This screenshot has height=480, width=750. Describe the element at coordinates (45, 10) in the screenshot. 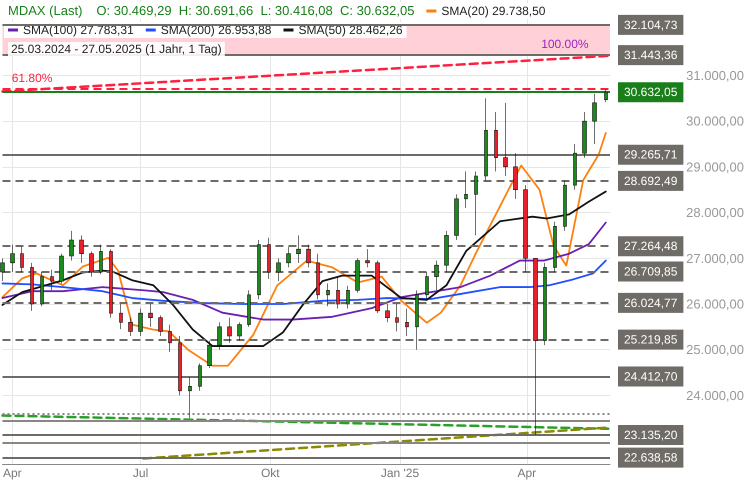

I see `chart-title: MDAX (Last)` at that location.